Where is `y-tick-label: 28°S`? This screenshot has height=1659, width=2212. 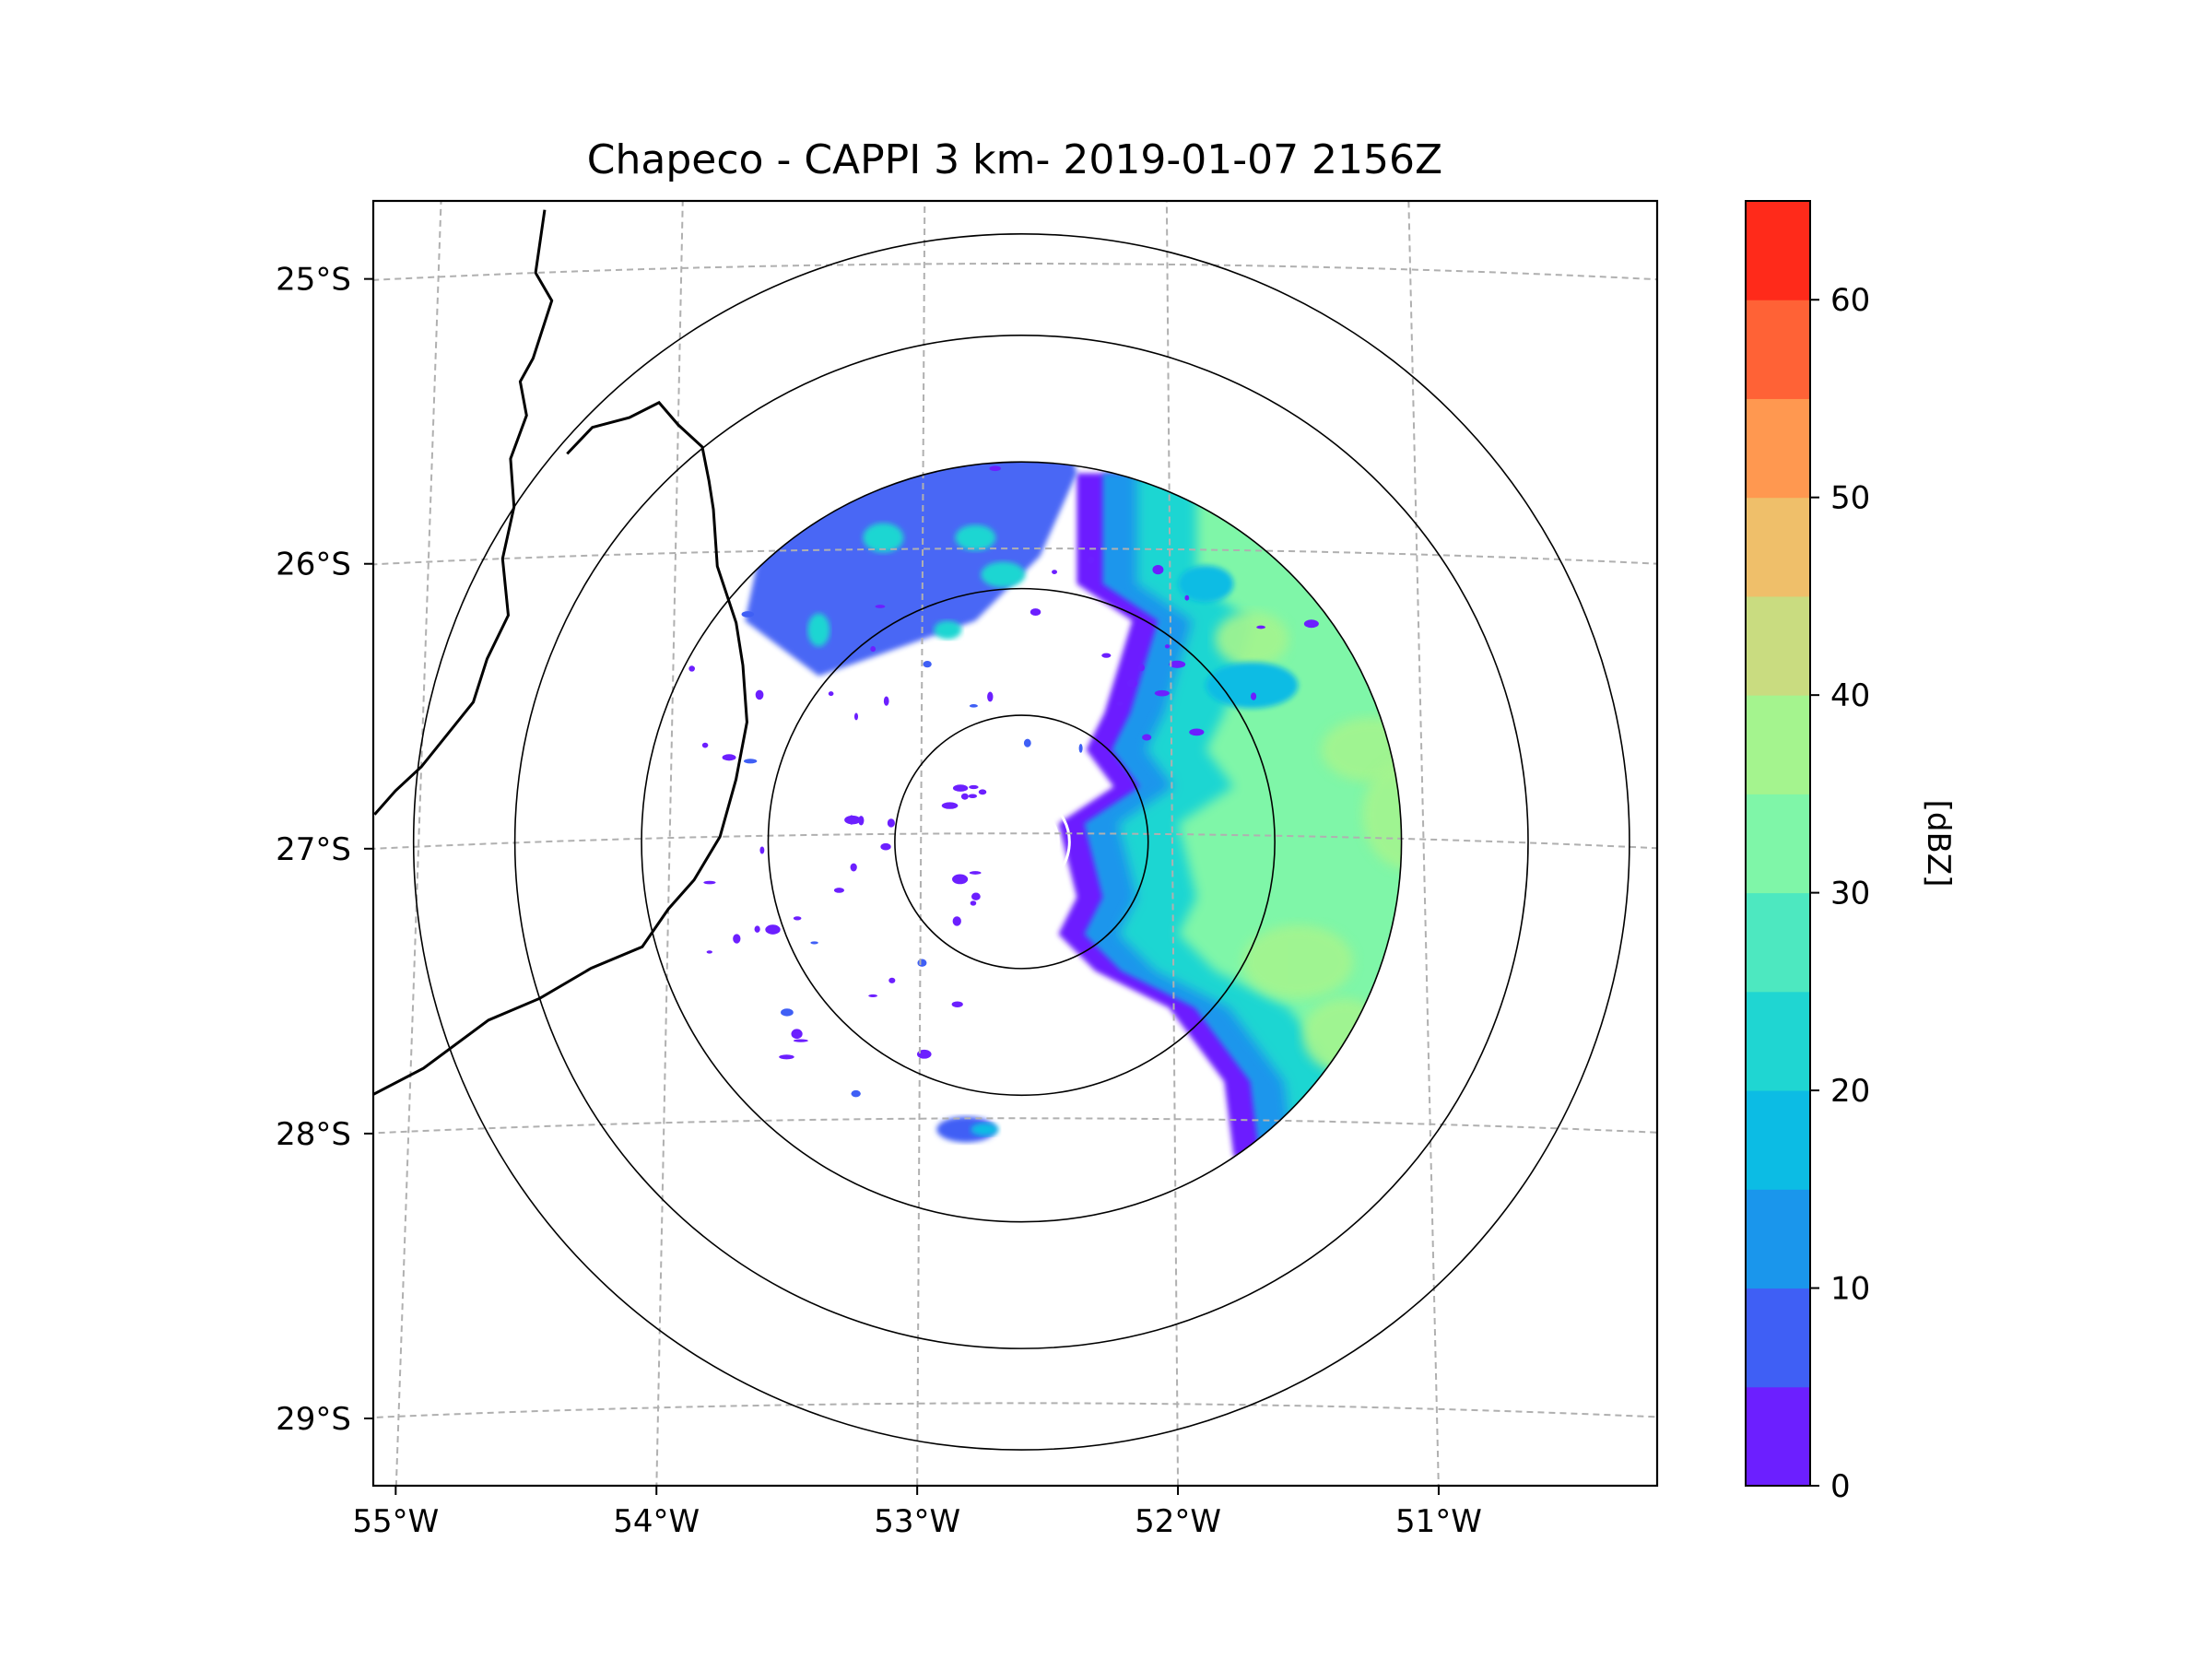 y-tick-label: 28°S is located at coordinates (313, 1134).